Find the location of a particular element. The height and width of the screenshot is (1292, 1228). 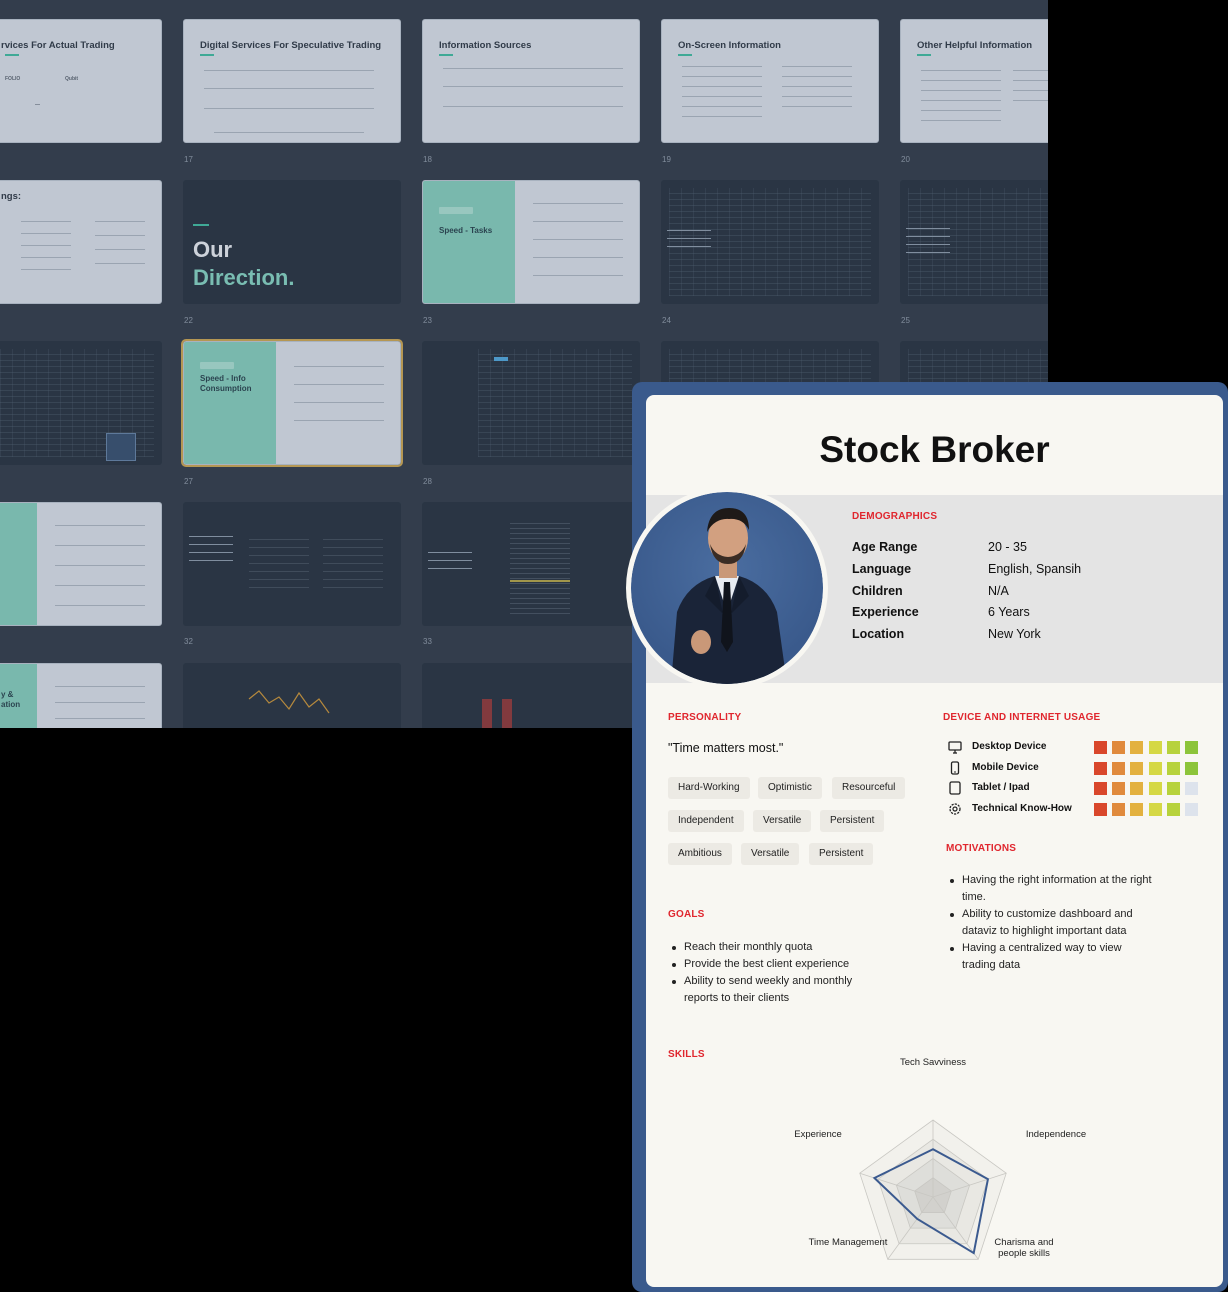

slide-thumbnail-20: Other Helpful Information is located at coordinates (974, 81).